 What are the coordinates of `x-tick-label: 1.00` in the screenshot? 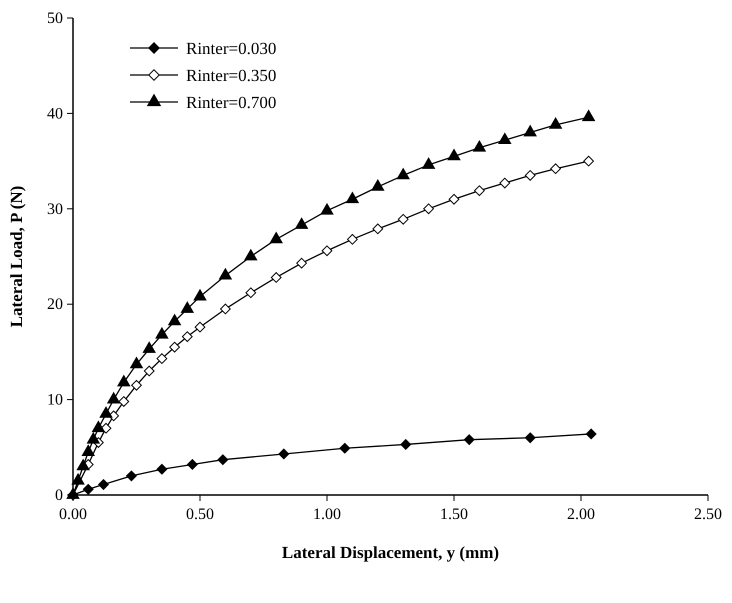 It's located at (327, 514).